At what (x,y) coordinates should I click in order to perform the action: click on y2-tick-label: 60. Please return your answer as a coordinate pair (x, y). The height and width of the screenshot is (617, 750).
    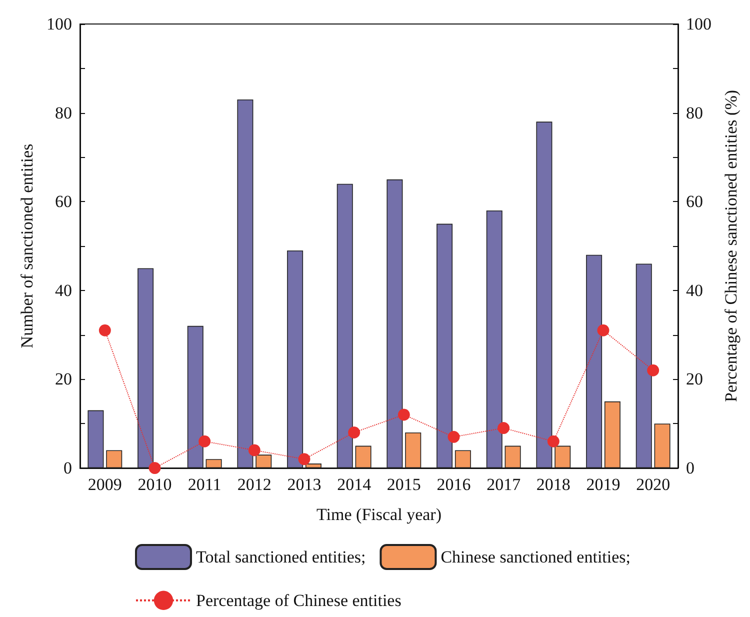
    Looking at the image, I should click on (694, 202).